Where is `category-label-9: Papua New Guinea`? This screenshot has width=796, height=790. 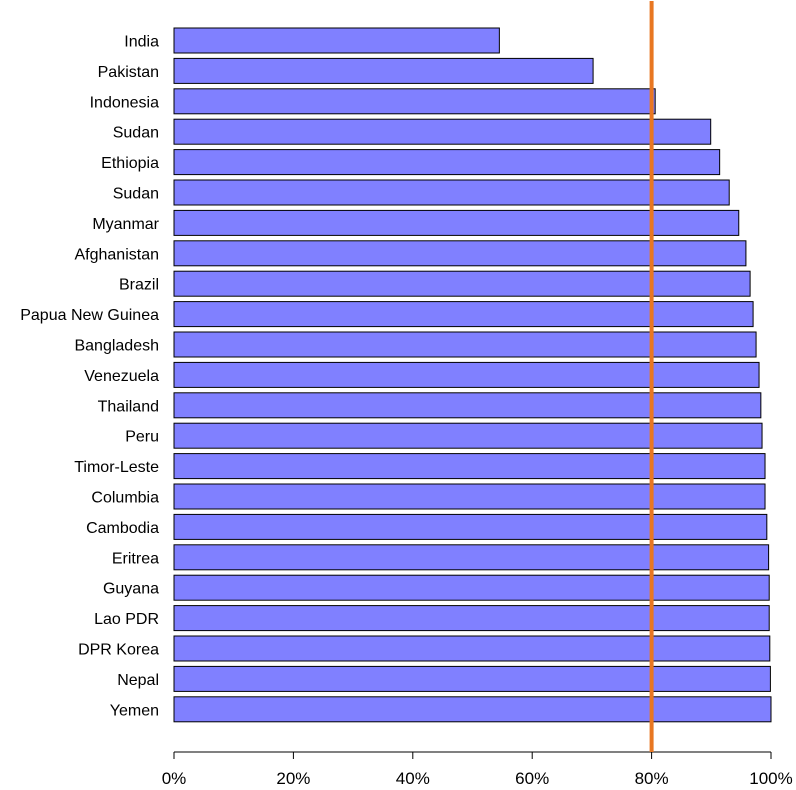 category-label-9: Papua New Guinea is located at coordinates (89, 315).